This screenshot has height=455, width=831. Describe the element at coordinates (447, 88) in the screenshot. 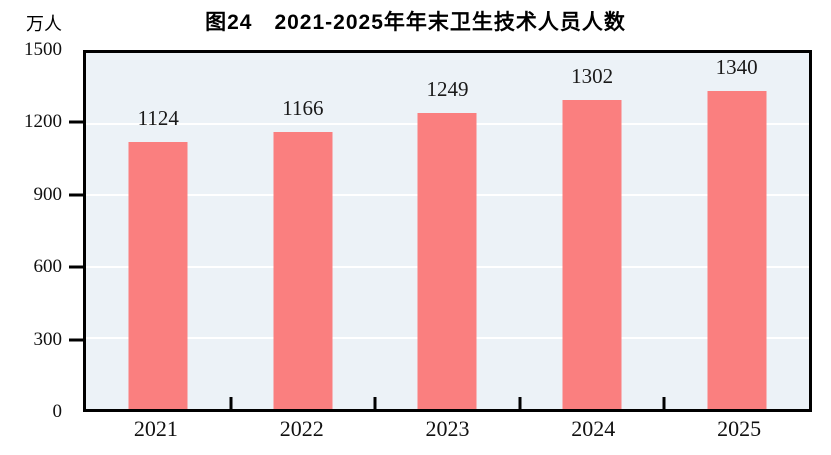

I see `bar-value-label: 1249` at that location.